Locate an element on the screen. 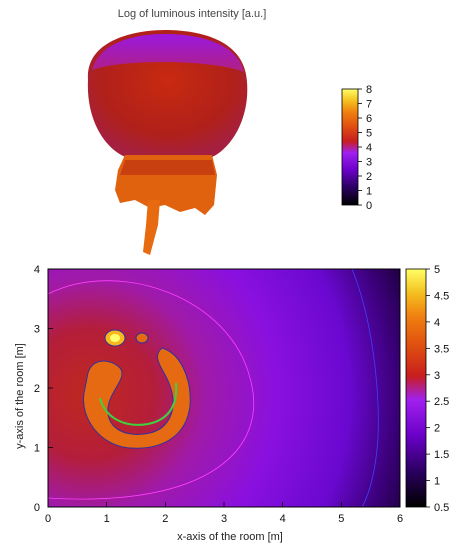 Image resolution: width=469 pixels, height=557 pixels. heatmap-colorbar-tick-label: 3.5 is located at coordinates (441, 349).